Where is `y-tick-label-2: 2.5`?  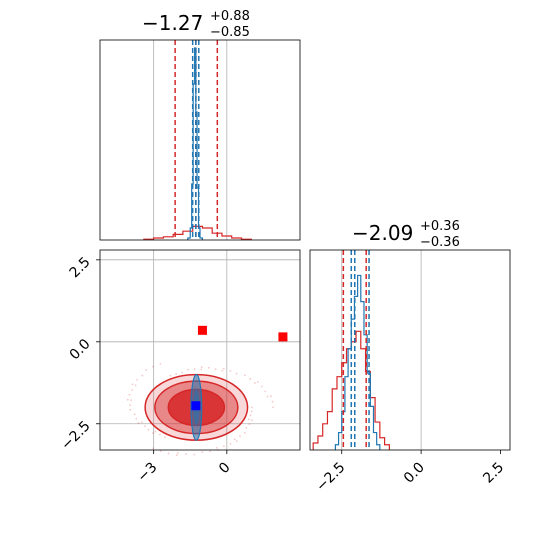 y-tick-label-2: 2.5 is located at coordinates (80, 267).